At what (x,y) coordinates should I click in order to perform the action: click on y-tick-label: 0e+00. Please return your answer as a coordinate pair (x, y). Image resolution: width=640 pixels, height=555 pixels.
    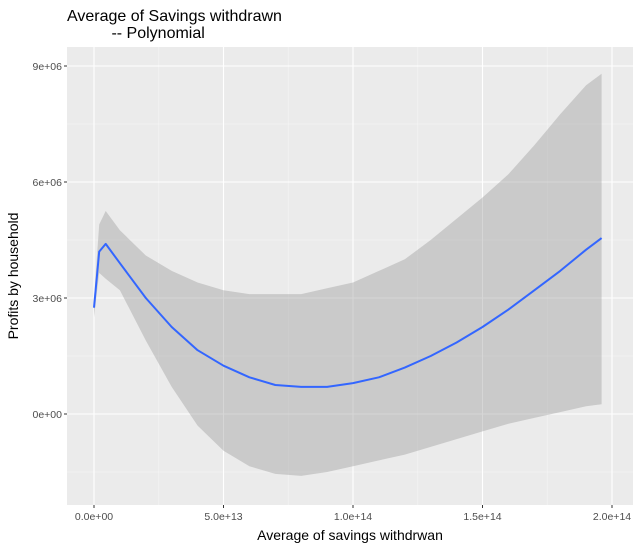
    Looking at the image, I should click on (48, 415).